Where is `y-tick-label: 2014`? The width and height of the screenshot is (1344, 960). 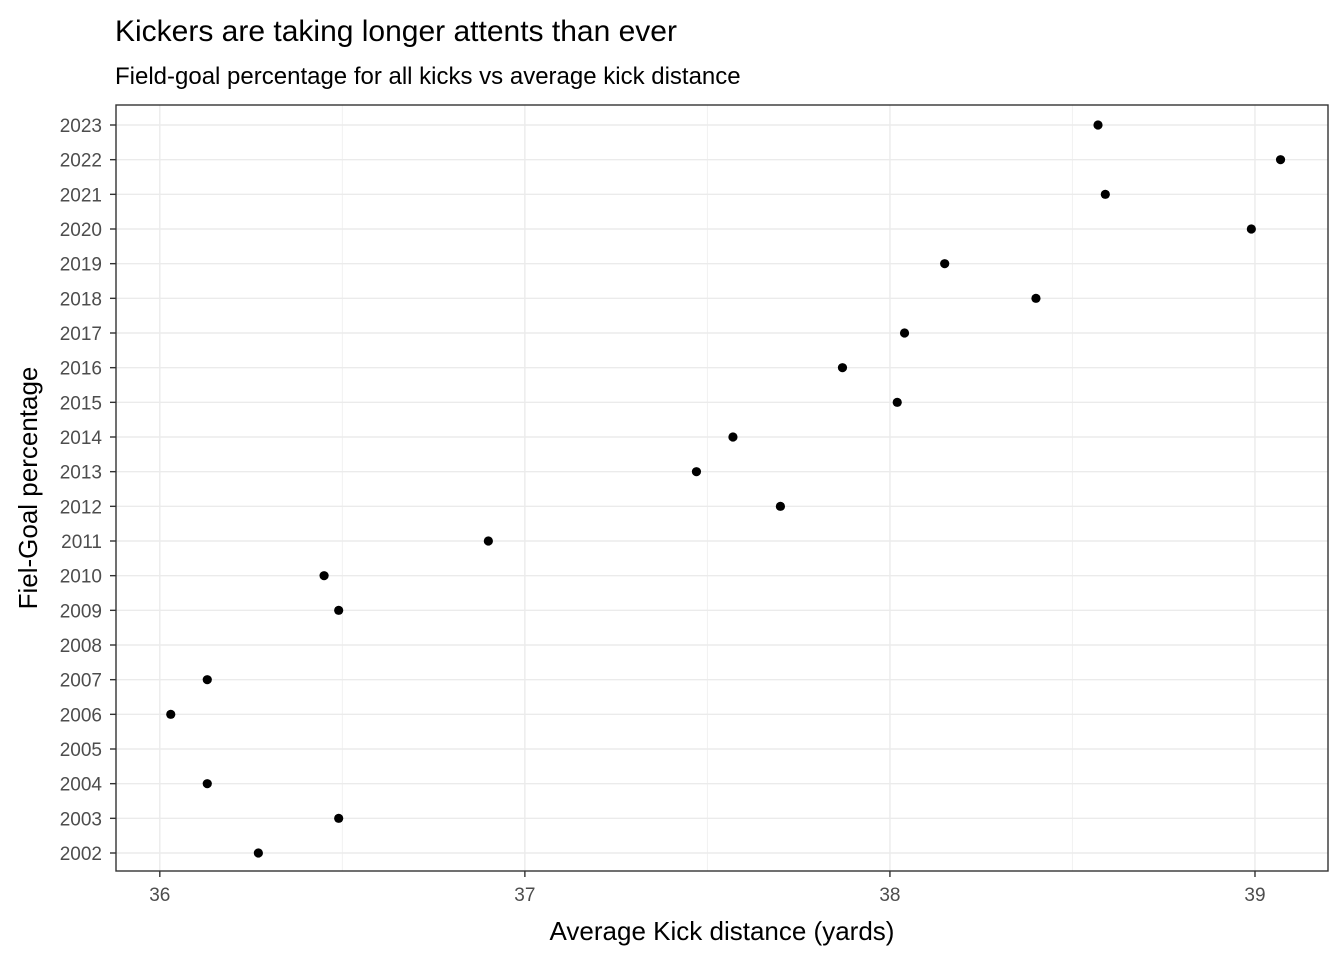 y-tick-label: 2014 is located at coordinates (81, 438).